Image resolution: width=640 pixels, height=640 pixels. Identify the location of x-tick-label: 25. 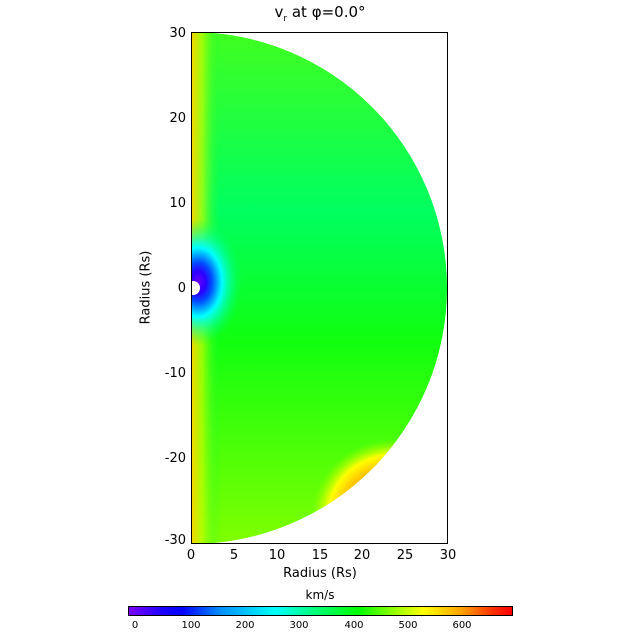
(405, 555).